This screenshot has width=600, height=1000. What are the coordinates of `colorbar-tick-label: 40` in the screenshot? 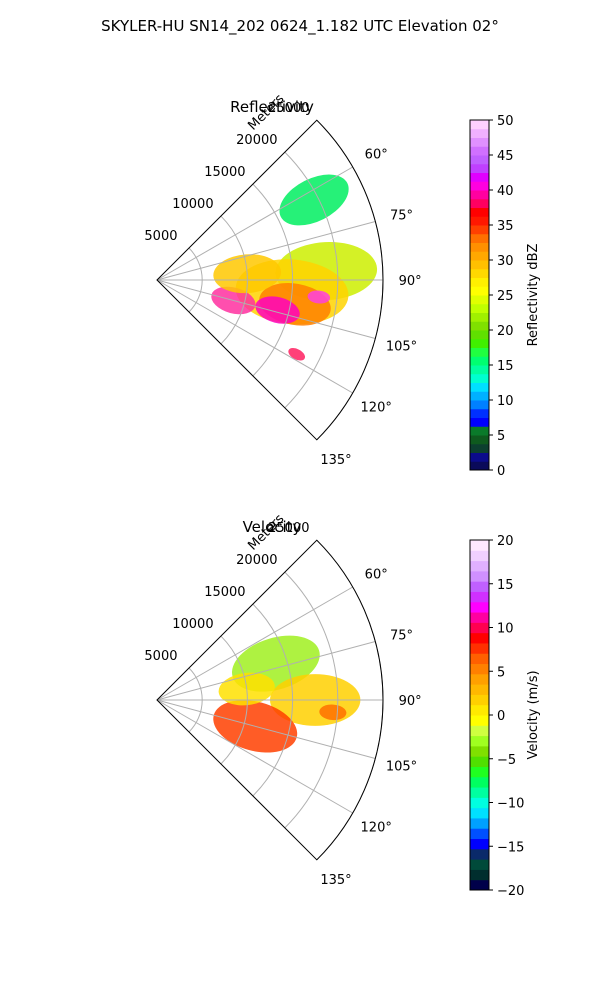 It's located at (505, 191).